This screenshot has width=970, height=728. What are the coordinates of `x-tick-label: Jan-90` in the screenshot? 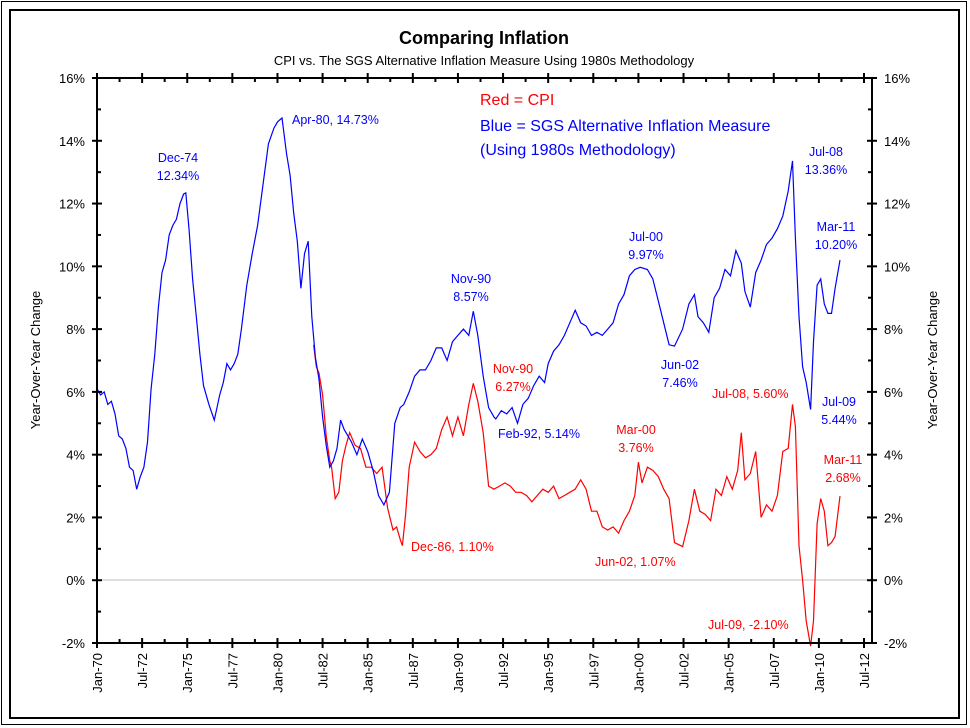 It's located at (458, 673).